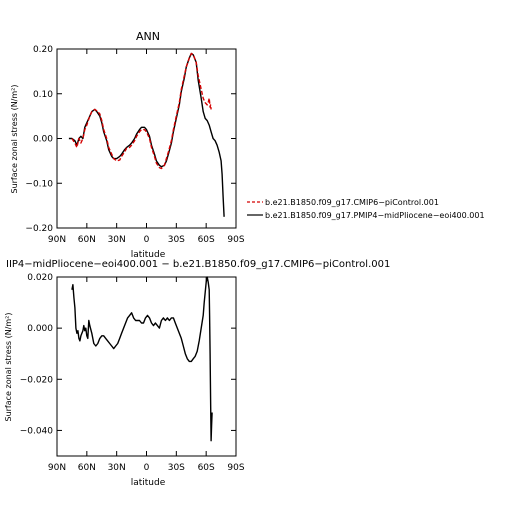 The image size is (517, 516). I want to click on y-tick-label: −0.020, so click(37, 380).